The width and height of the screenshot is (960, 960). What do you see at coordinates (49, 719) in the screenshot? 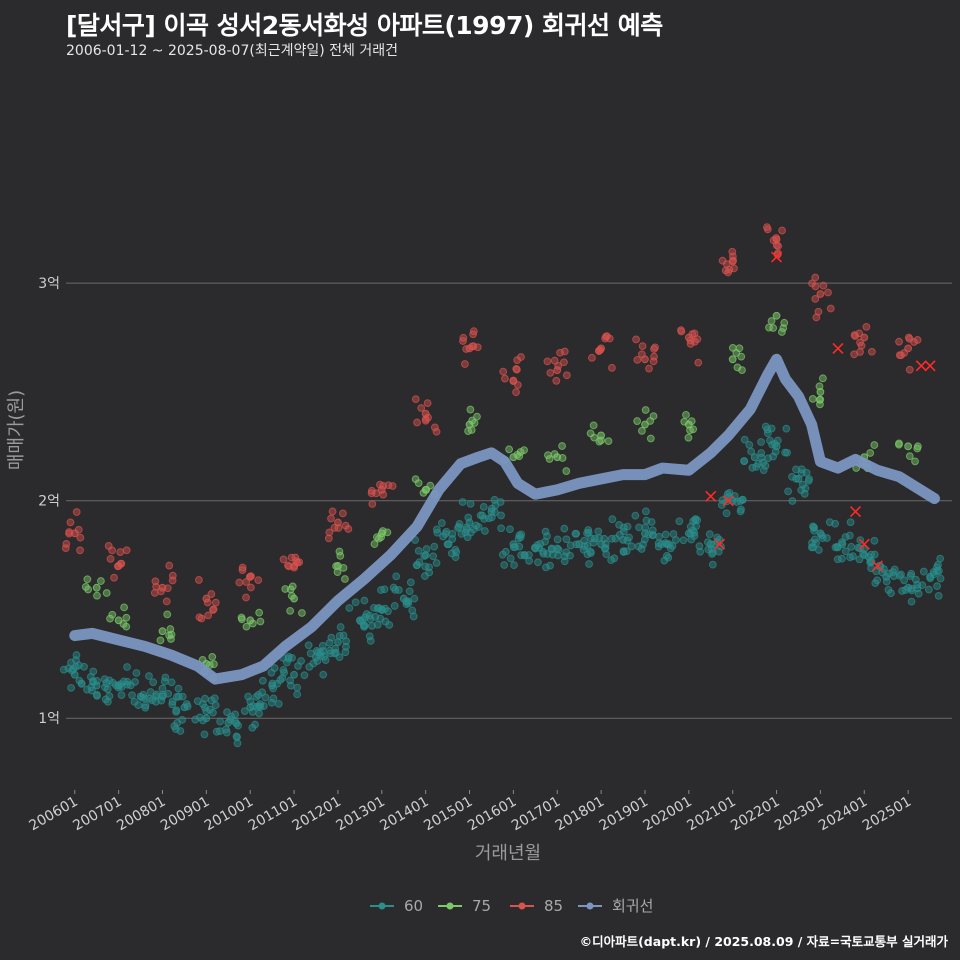
I see `y-tick-label: 1억` at bounding box center [49, 719].